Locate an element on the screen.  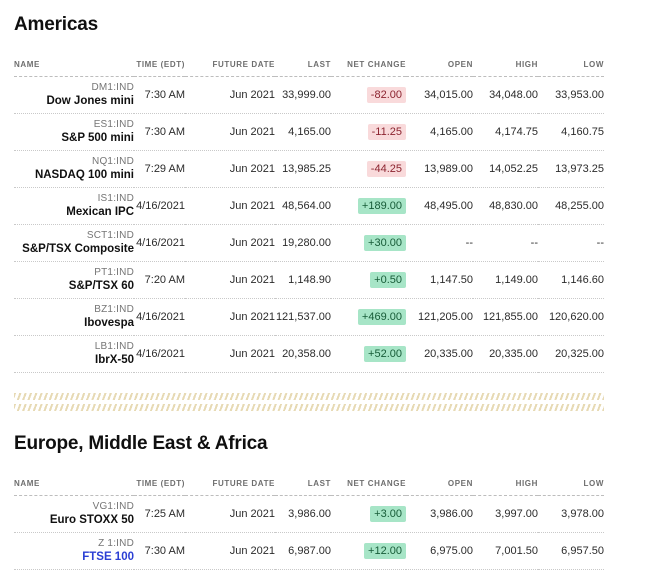
ticker-symbol: Z 1:IND is located at coordinates (116, 543).